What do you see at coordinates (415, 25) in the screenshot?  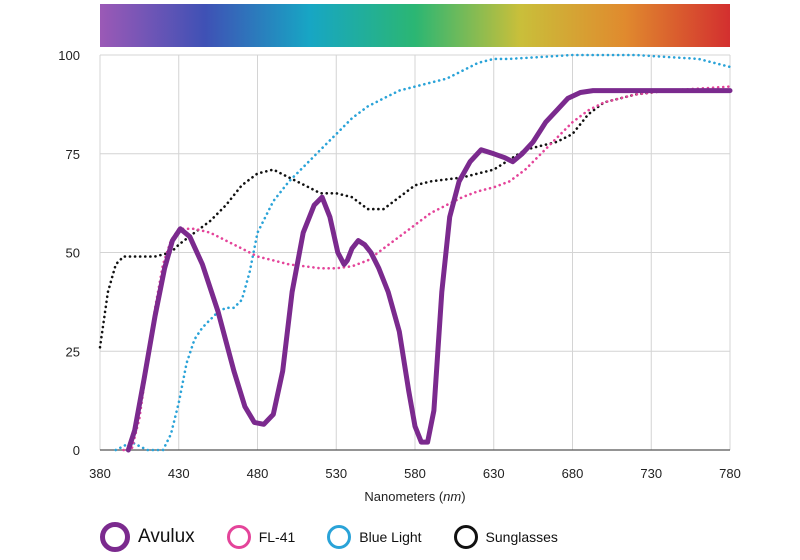 I see `spectrum-color-bar` at bounding box center [415, 25].